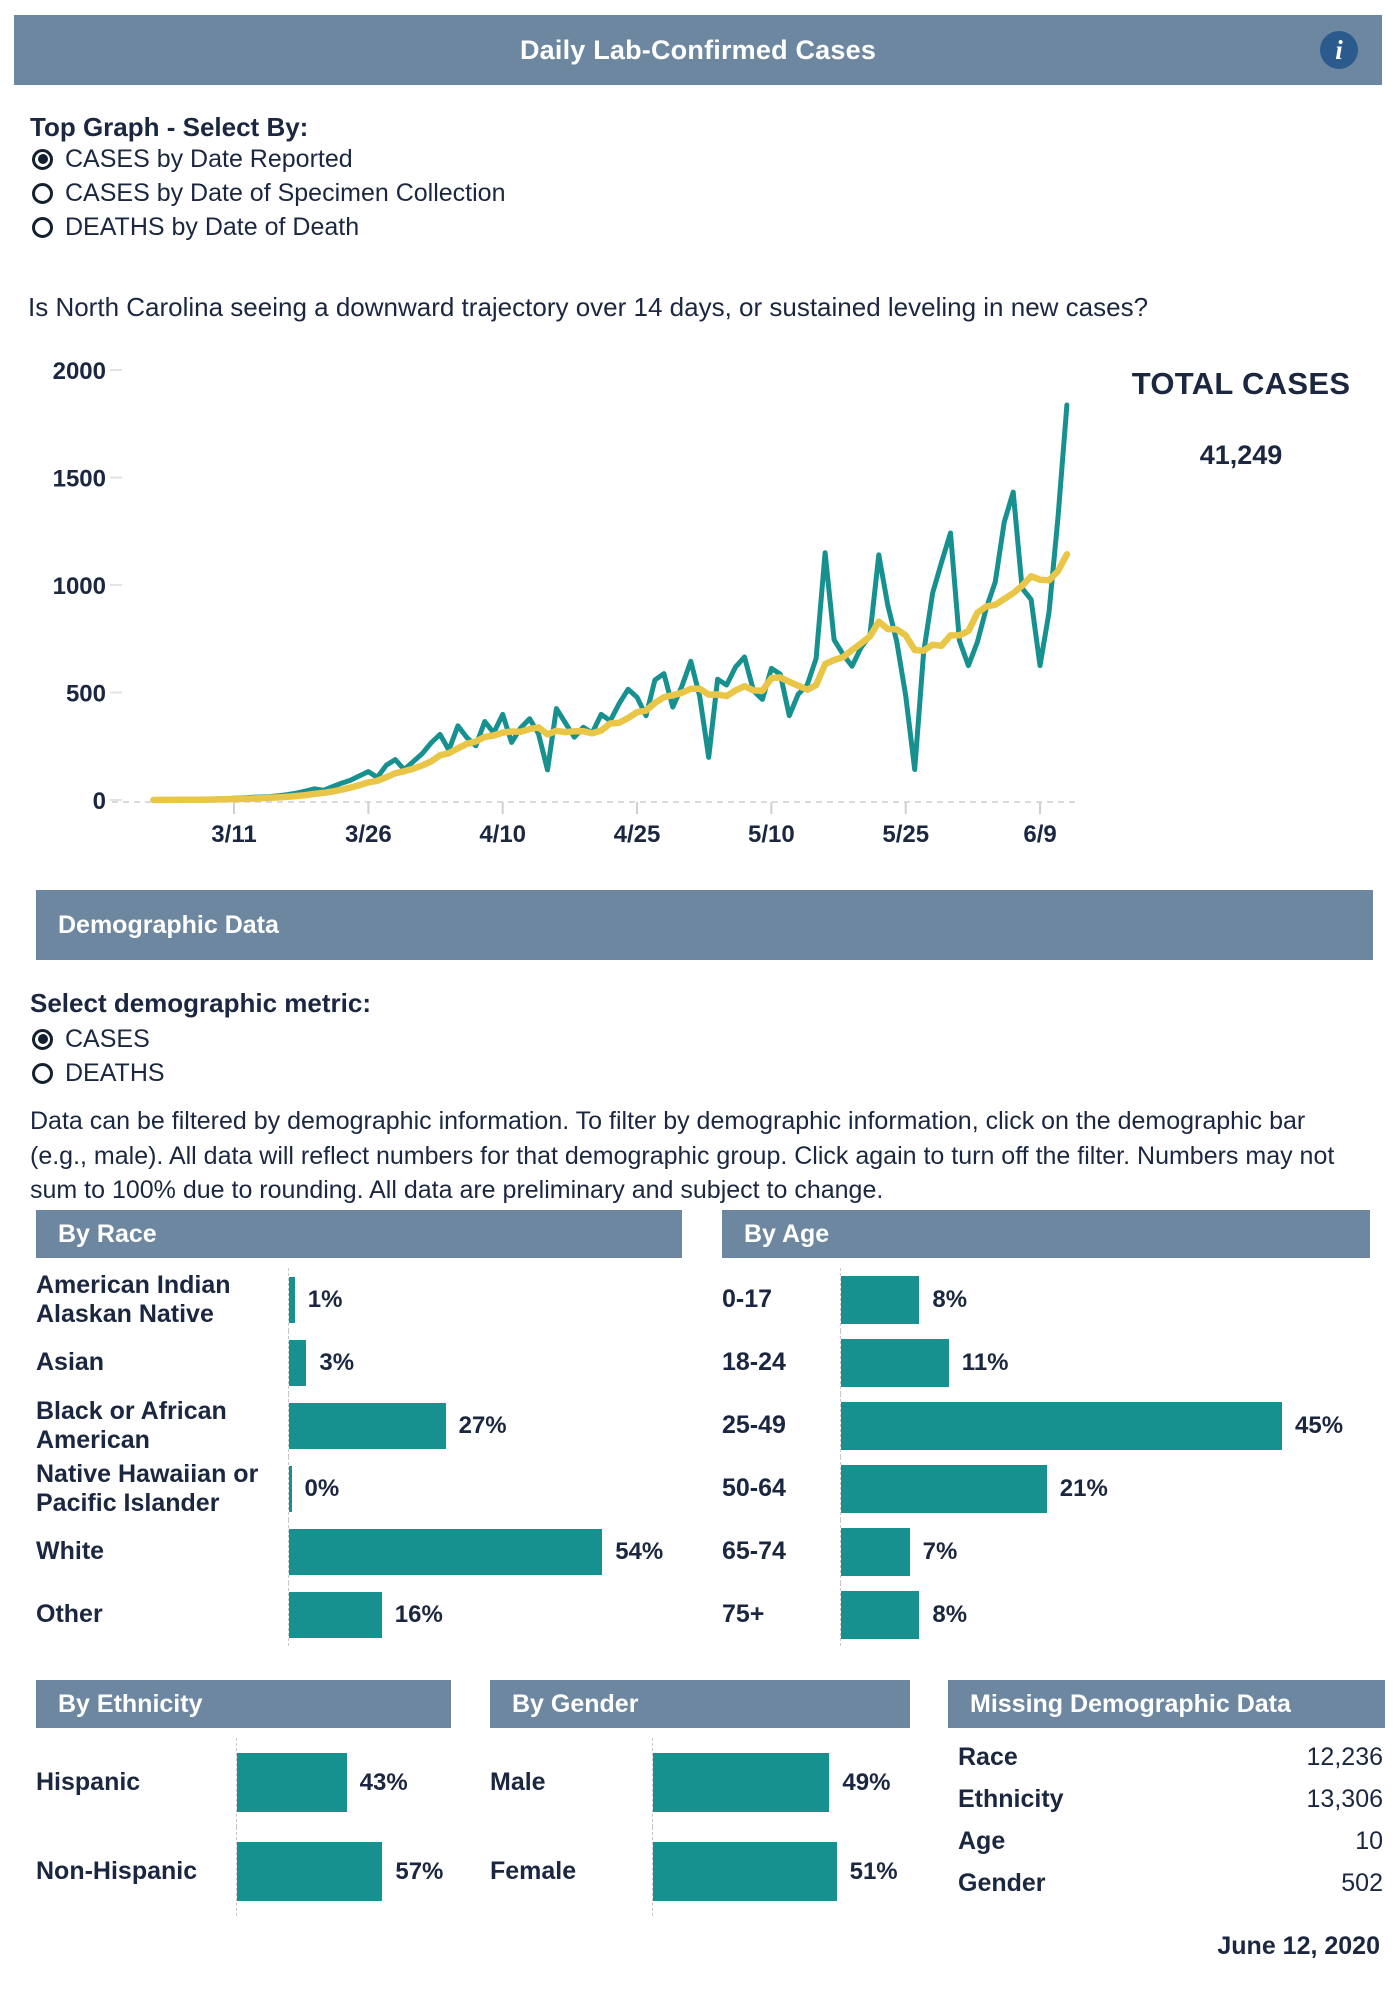 Image resolution: width=1398 pixels, height=1998 pixels. Describe the element at coordinates (1046, 1362) in the screenshot. I see `by-age-row: 18-24 11%` at that location.